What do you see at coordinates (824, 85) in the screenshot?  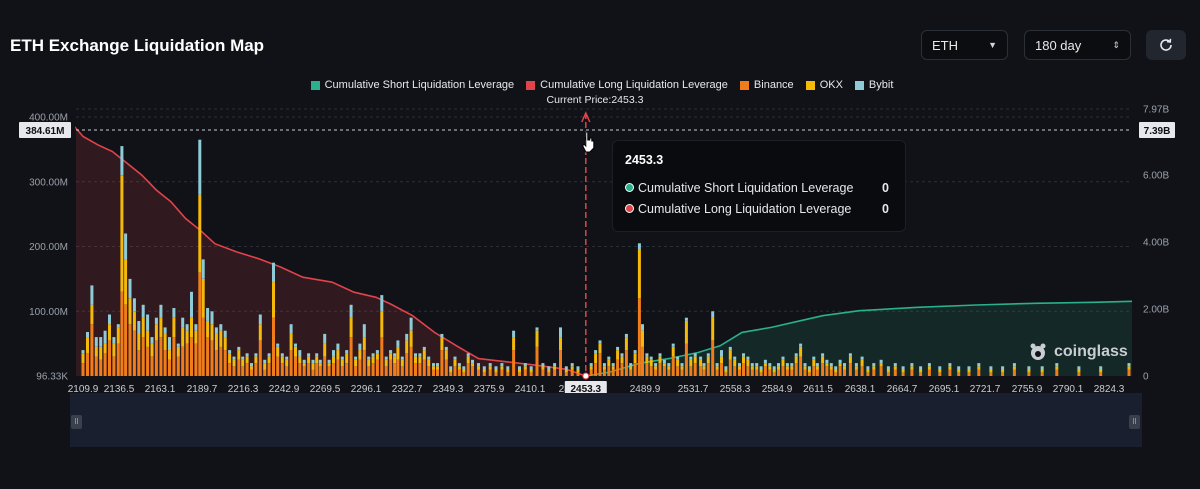 I see `legend-item-okx: OKX` at bounding box center [824, 85].